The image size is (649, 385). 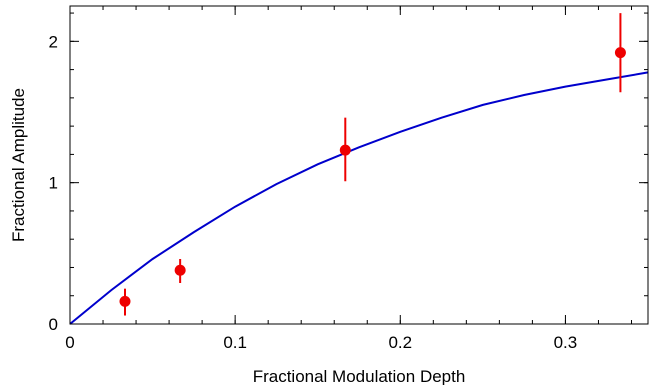 What do you see at coordinates (235, 342) in the screenshot?
I see `x-tick-label: 0.1` at bounding box center [235, 342].